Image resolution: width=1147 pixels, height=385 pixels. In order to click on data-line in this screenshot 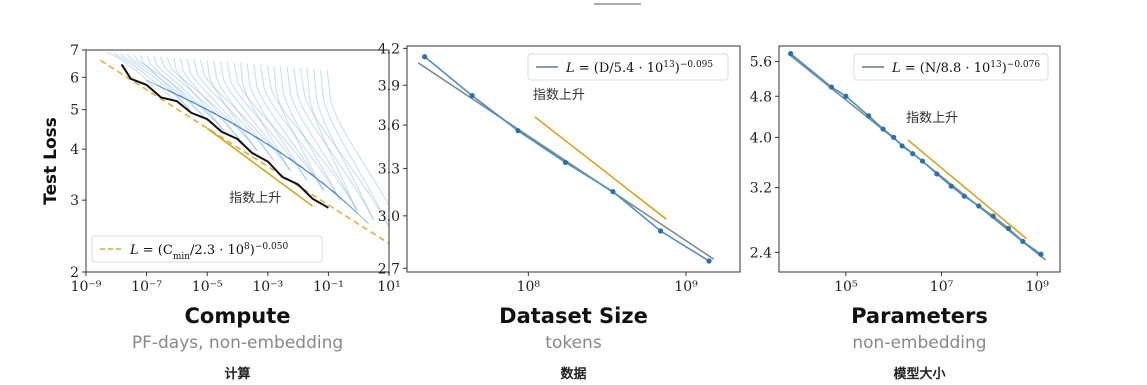, I will do `click(916, 153)`.